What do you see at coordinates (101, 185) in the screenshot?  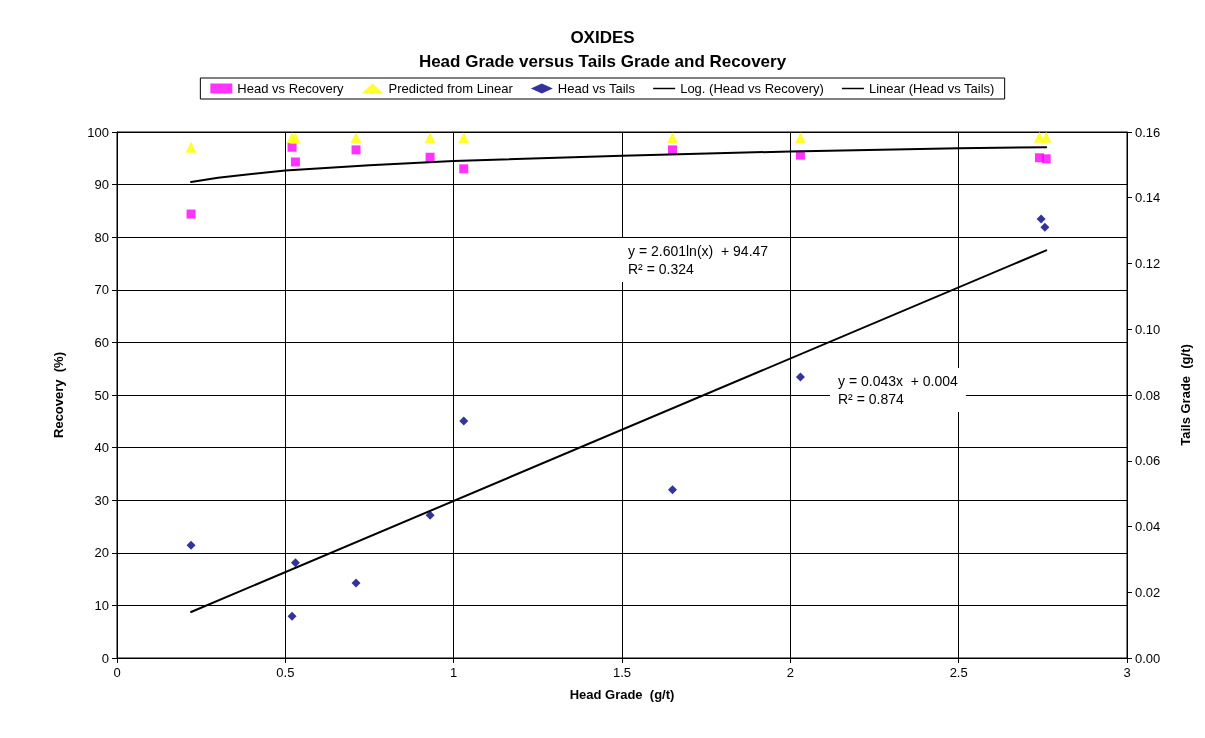 I see `y-tick-label: 90` at bounding box center [101, 185].